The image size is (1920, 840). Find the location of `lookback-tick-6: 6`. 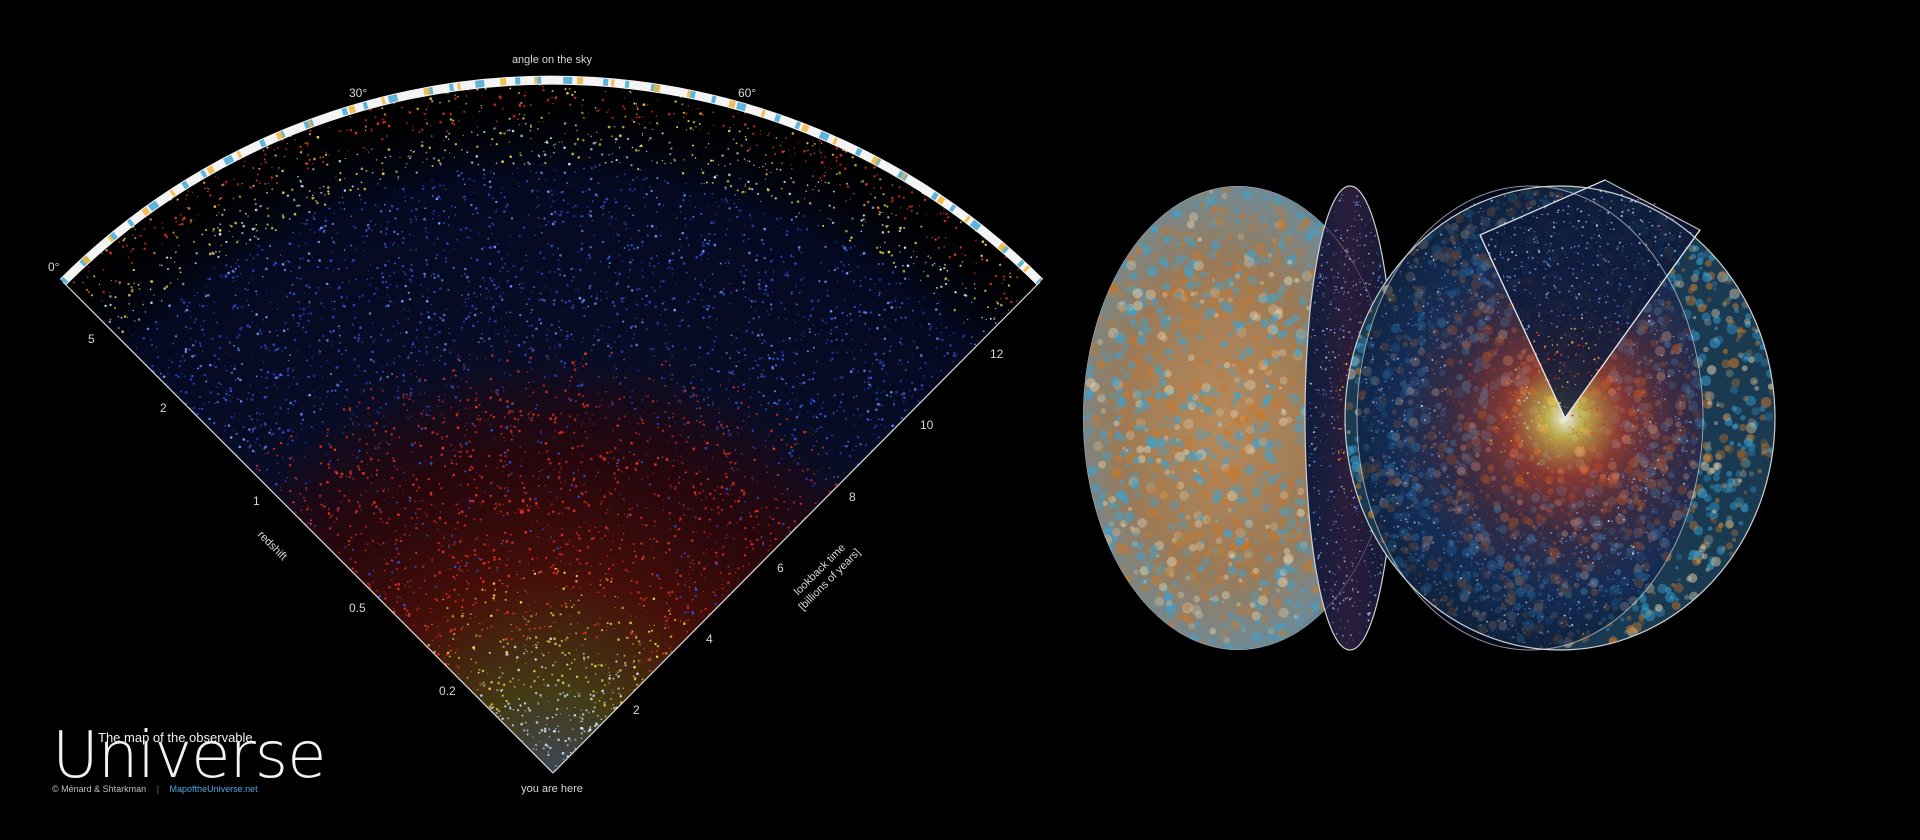

lookback-tick-6: 6 is located at coordinates (780, 568).